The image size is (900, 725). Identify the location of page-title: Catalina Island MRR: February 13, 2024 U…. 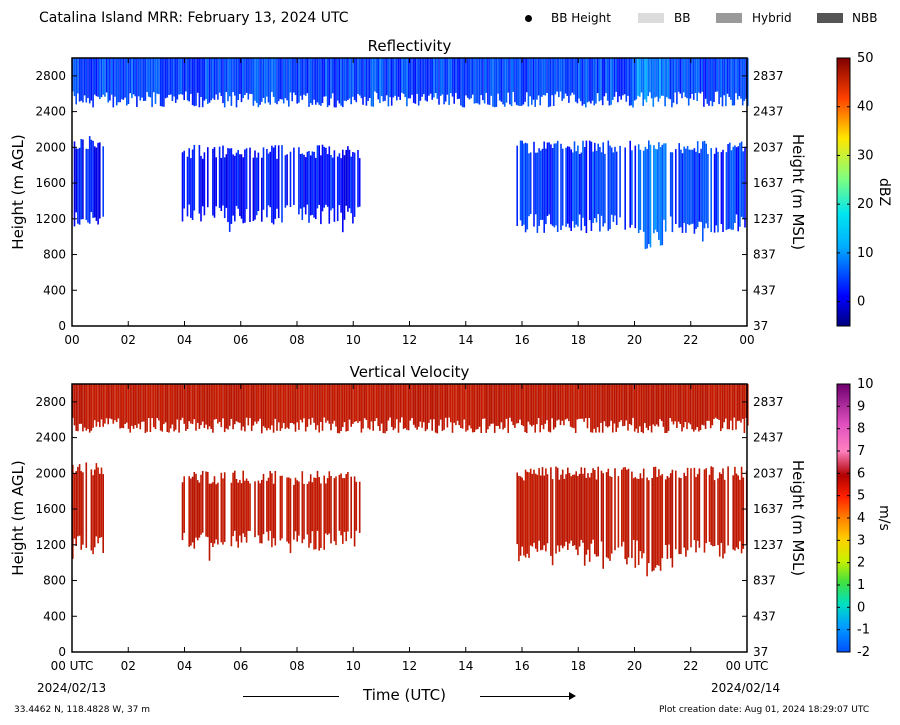
(194, 18).